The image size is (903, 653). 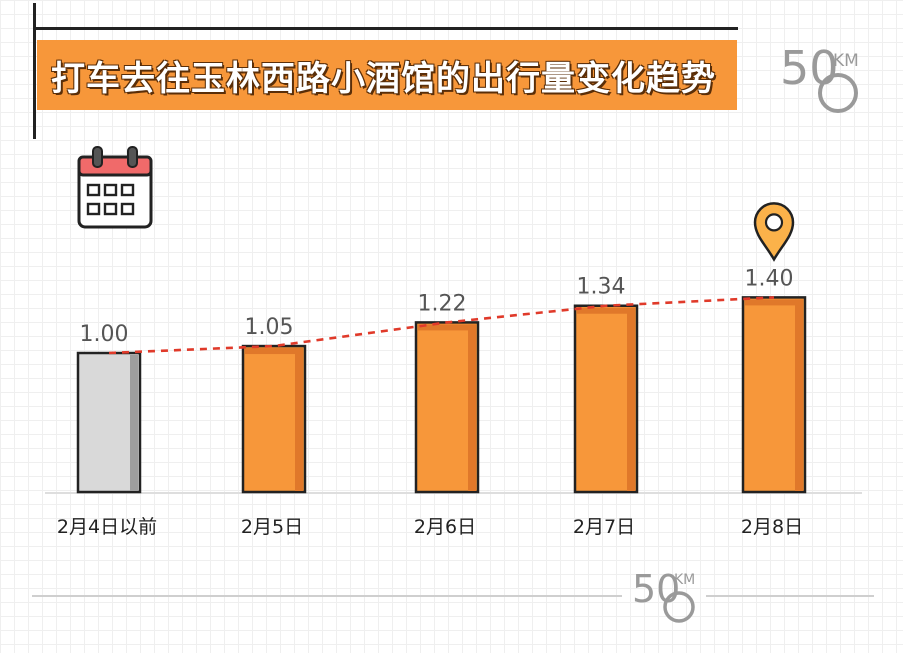 What do you see at coordinates (34, 71) in the screenshot?
I see `title-frame-vertical-line` at bounding box center [34, 71].